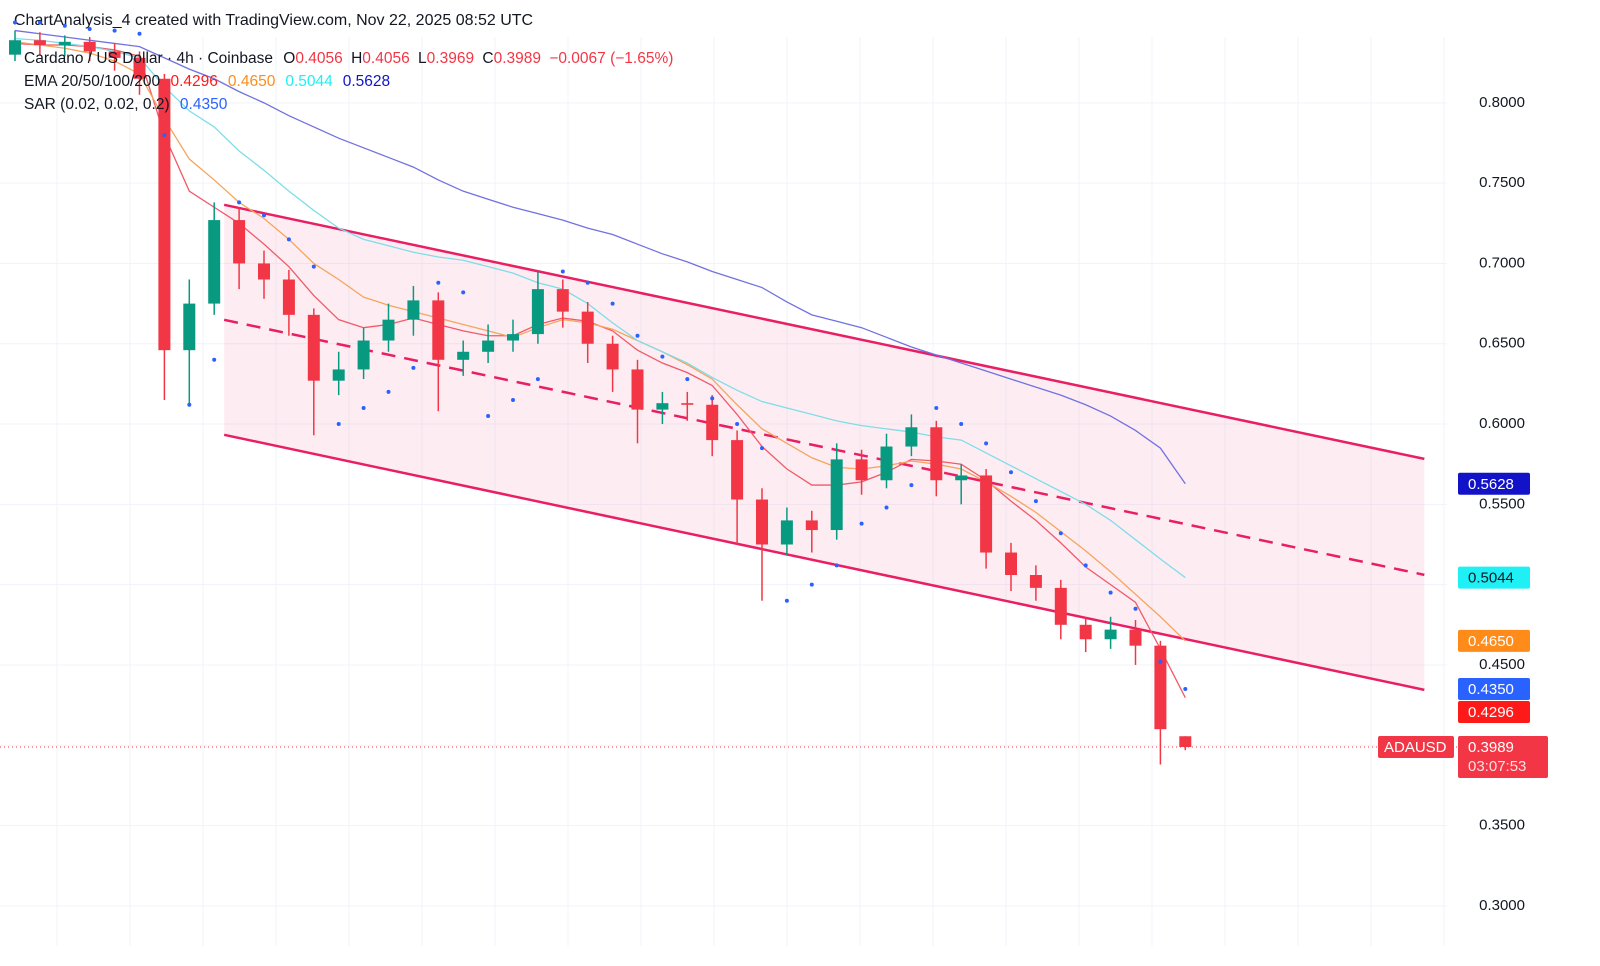  Describe the element at coordinates (1491, 747) in the screenshot. I see `price-badge-label: 0.3989` at that location.